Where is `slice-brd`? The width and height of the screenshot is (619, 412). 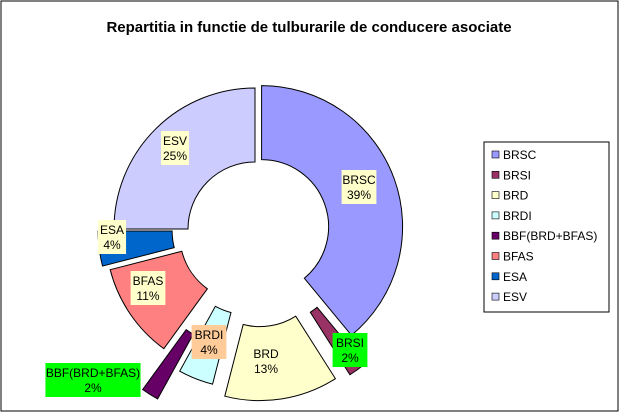
slice-brd is located at coordinates (280, 358).